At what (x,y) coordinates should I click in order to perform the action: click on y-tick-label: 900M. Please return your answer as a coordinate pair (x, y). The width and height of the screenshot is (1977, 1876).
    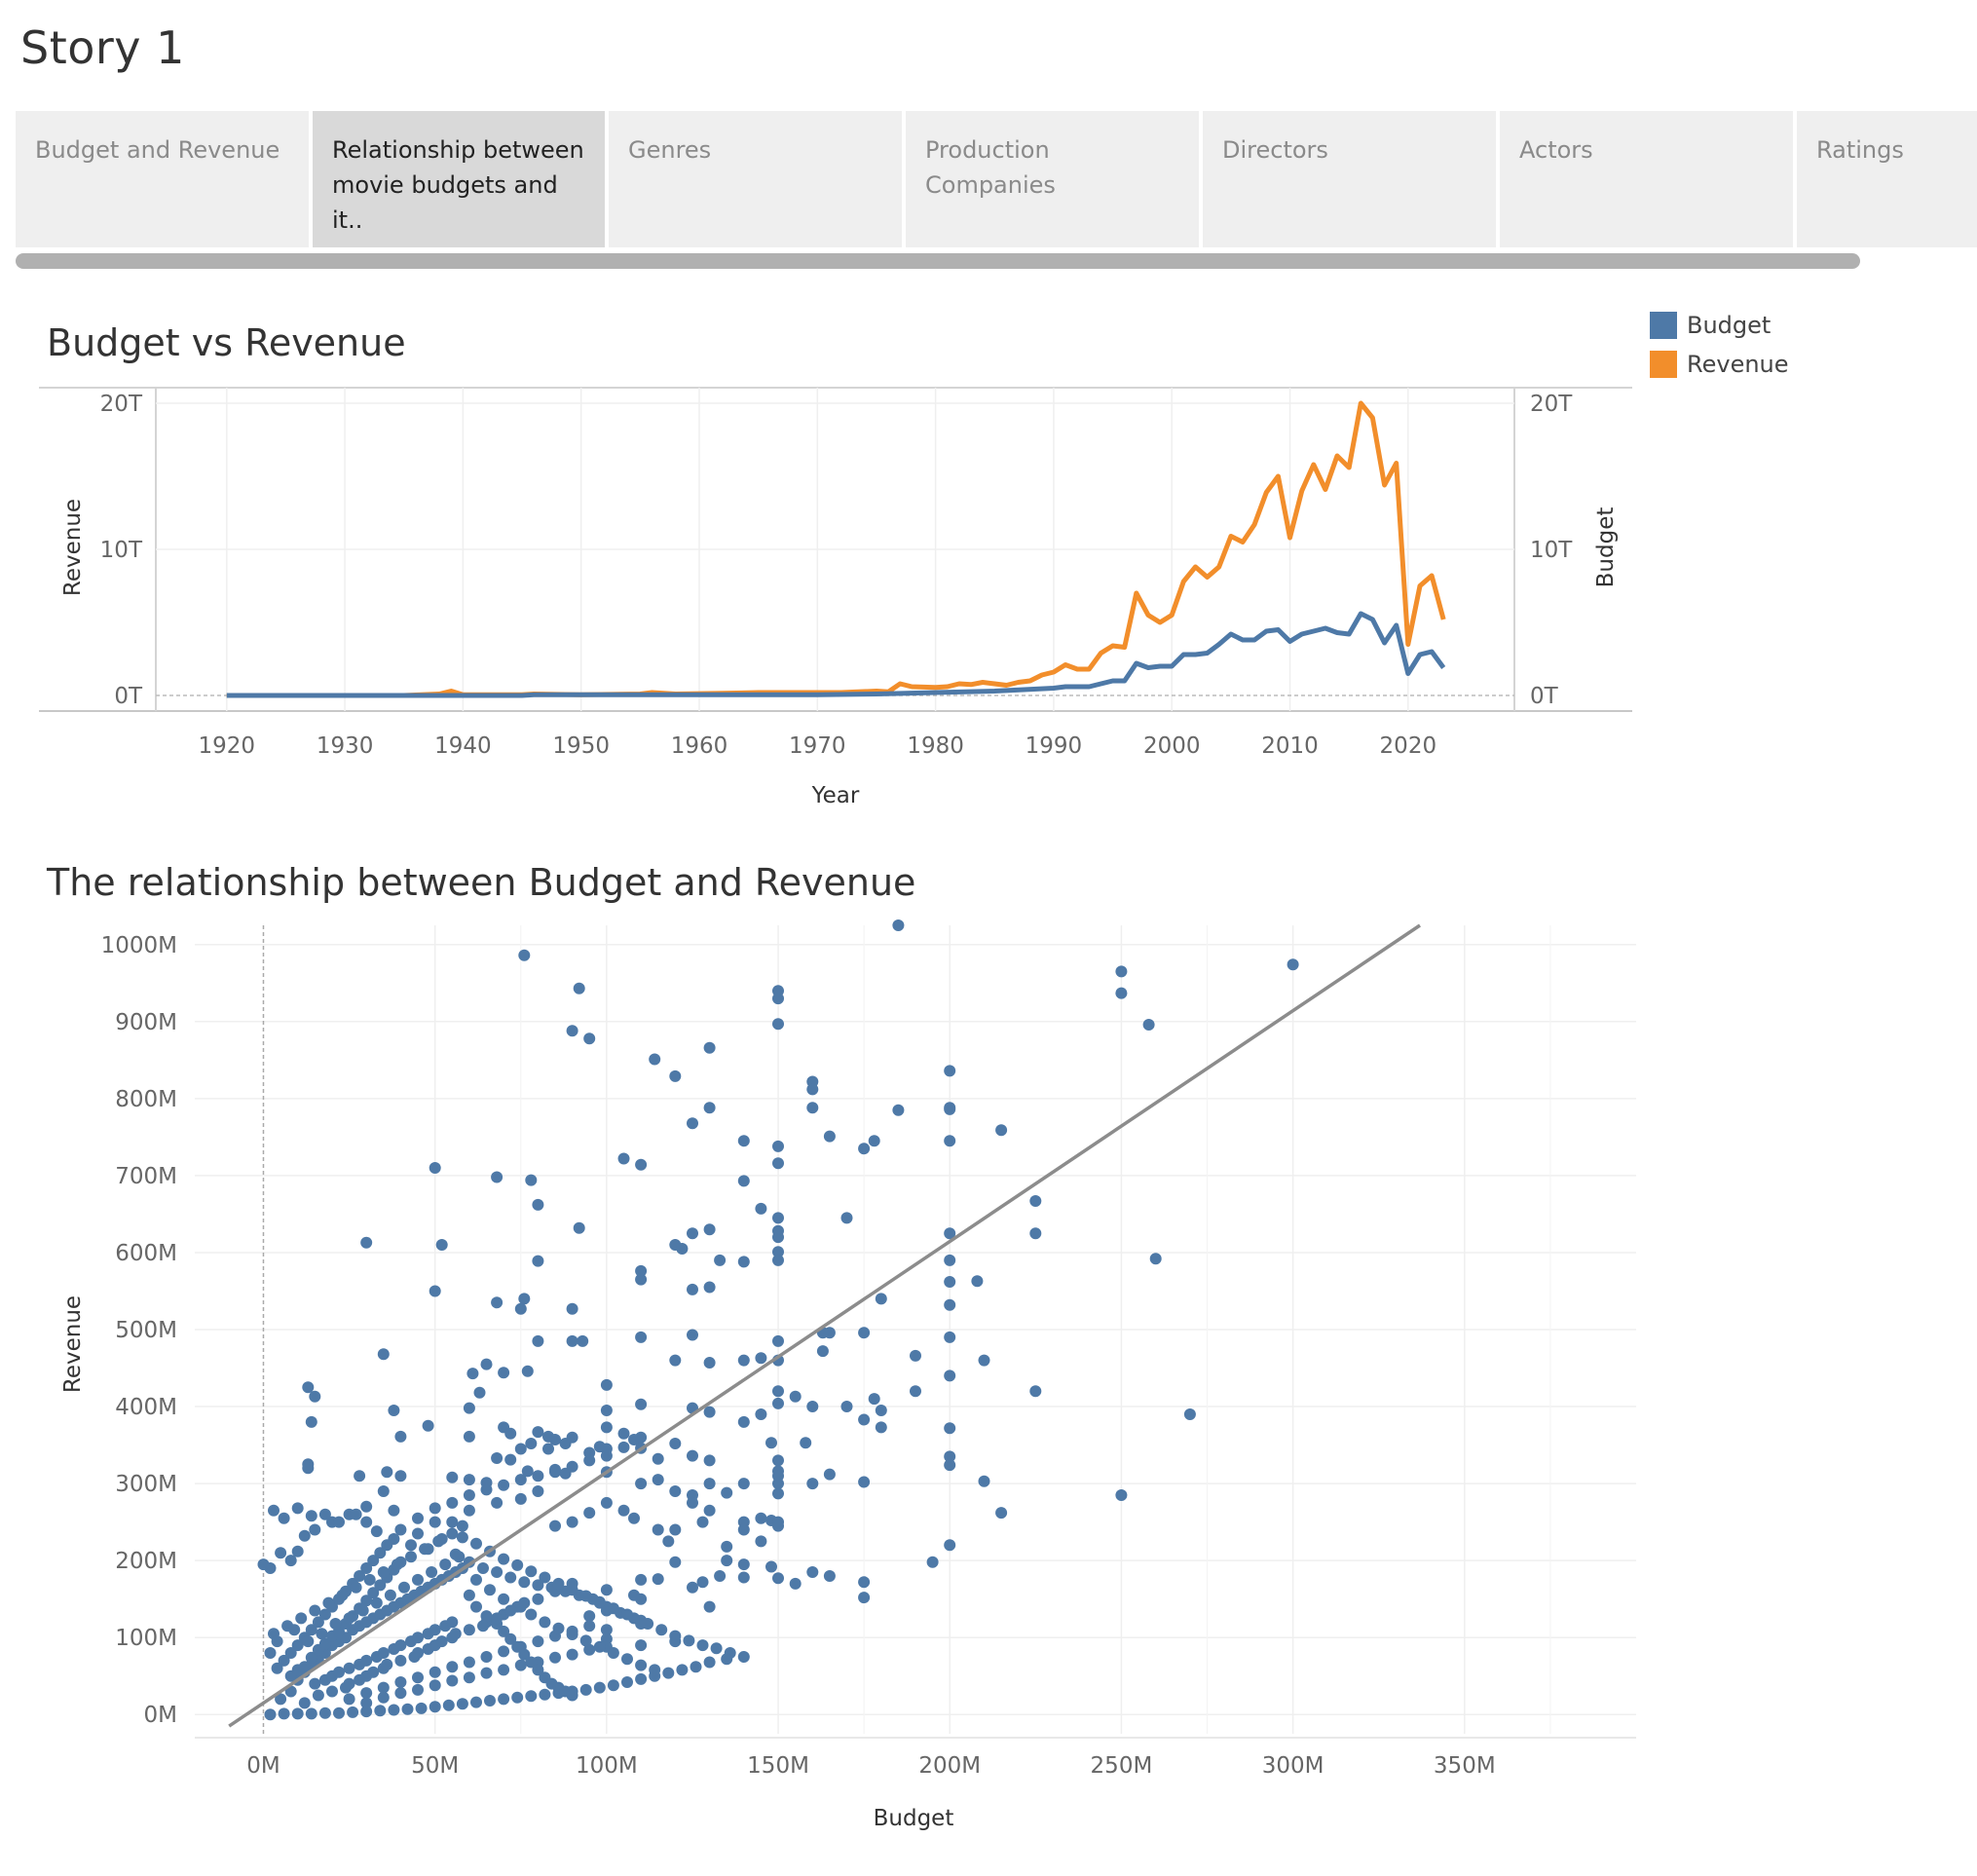
    Looking at the image, I should click on (146, 1023).